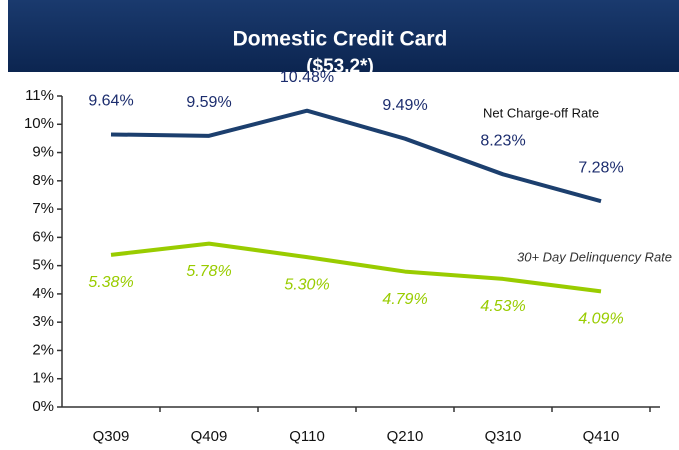 The width and height of the screenshot is (679, 450). I want to click on x-tick-label: Q410, so click(601, 436).